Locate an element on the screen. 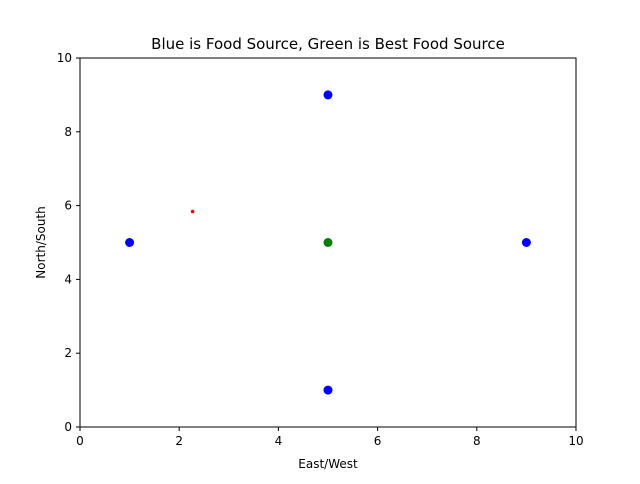 The height and width of the screenshot is (484, 640). x-tick-label: 2 is located at coordinates (179, 441).